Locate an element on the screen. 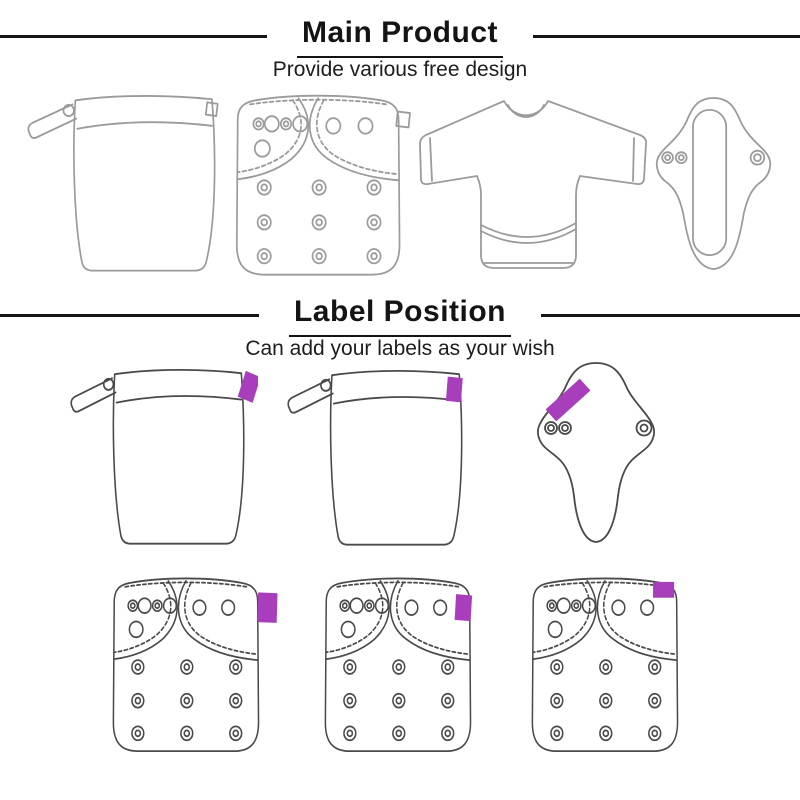 The width and height of the screenshot is (800, 800). wet-bag-illustration is located at coordinates (122, 188).